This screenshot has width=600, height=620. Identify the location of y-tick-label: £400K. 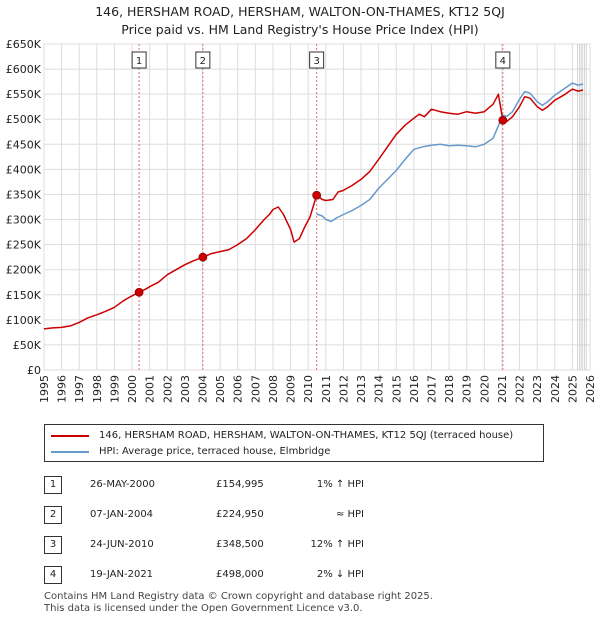
(24, 169).